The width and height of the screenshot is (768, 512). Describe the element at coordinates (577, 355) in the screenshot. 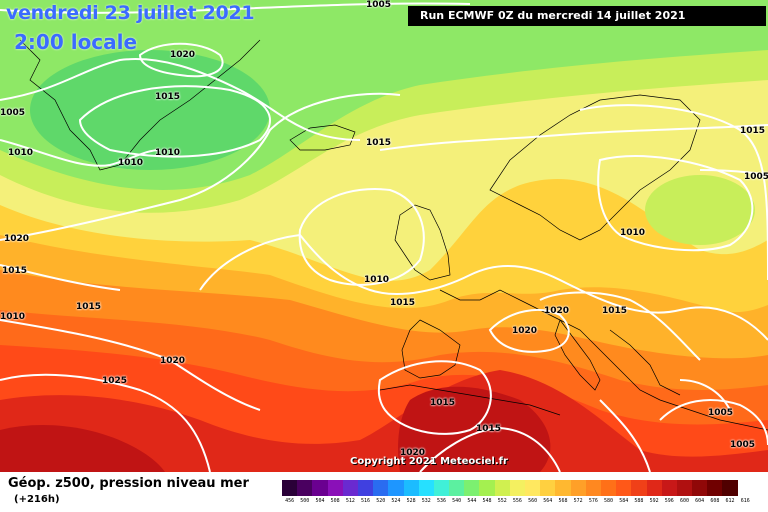

I see `italy-coast` at that location.